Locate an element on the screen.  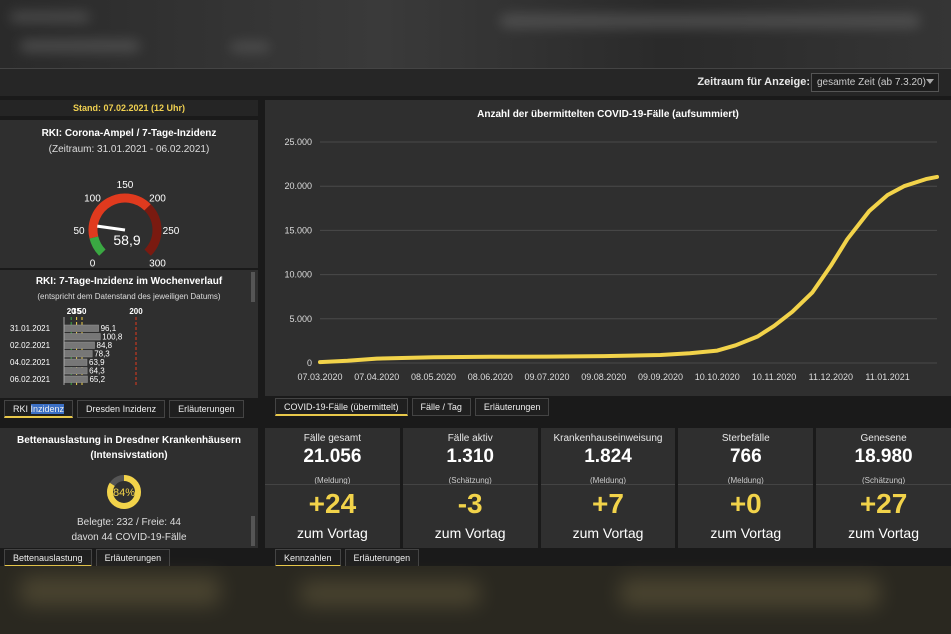
blurred-header is located at coordinates (475, 34).